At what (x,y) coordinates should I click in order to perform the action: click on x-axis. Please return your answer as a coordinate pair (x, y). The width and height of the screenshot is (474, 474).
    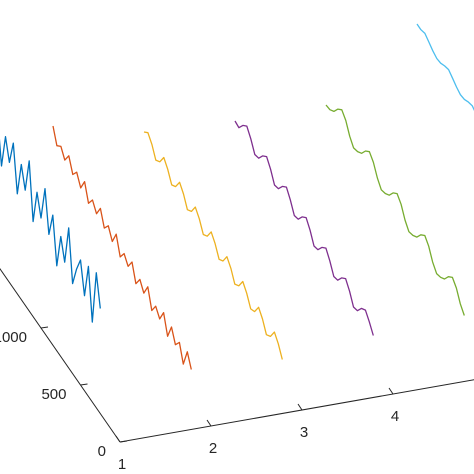
    Looking at the image, I should click on (296, 411).